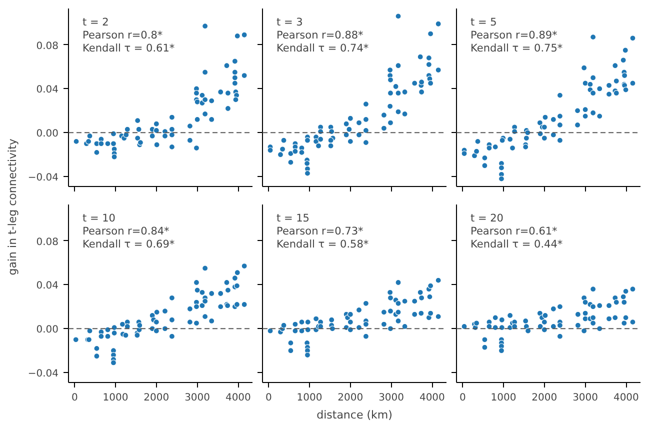  What do you see at coordinates (320, 36) in the screenshot?
I see `annotation: Pearson r=0.88*` at bounding box center [320, 36].